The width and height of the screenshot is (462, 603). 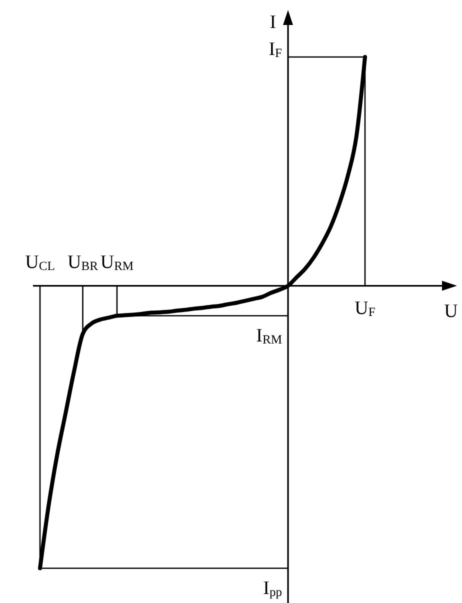 What do you see at coordinates (269, 336) in the screenshot?
I see `ref-line-label: I$_{RM}$` at bounding box center [269, 336].